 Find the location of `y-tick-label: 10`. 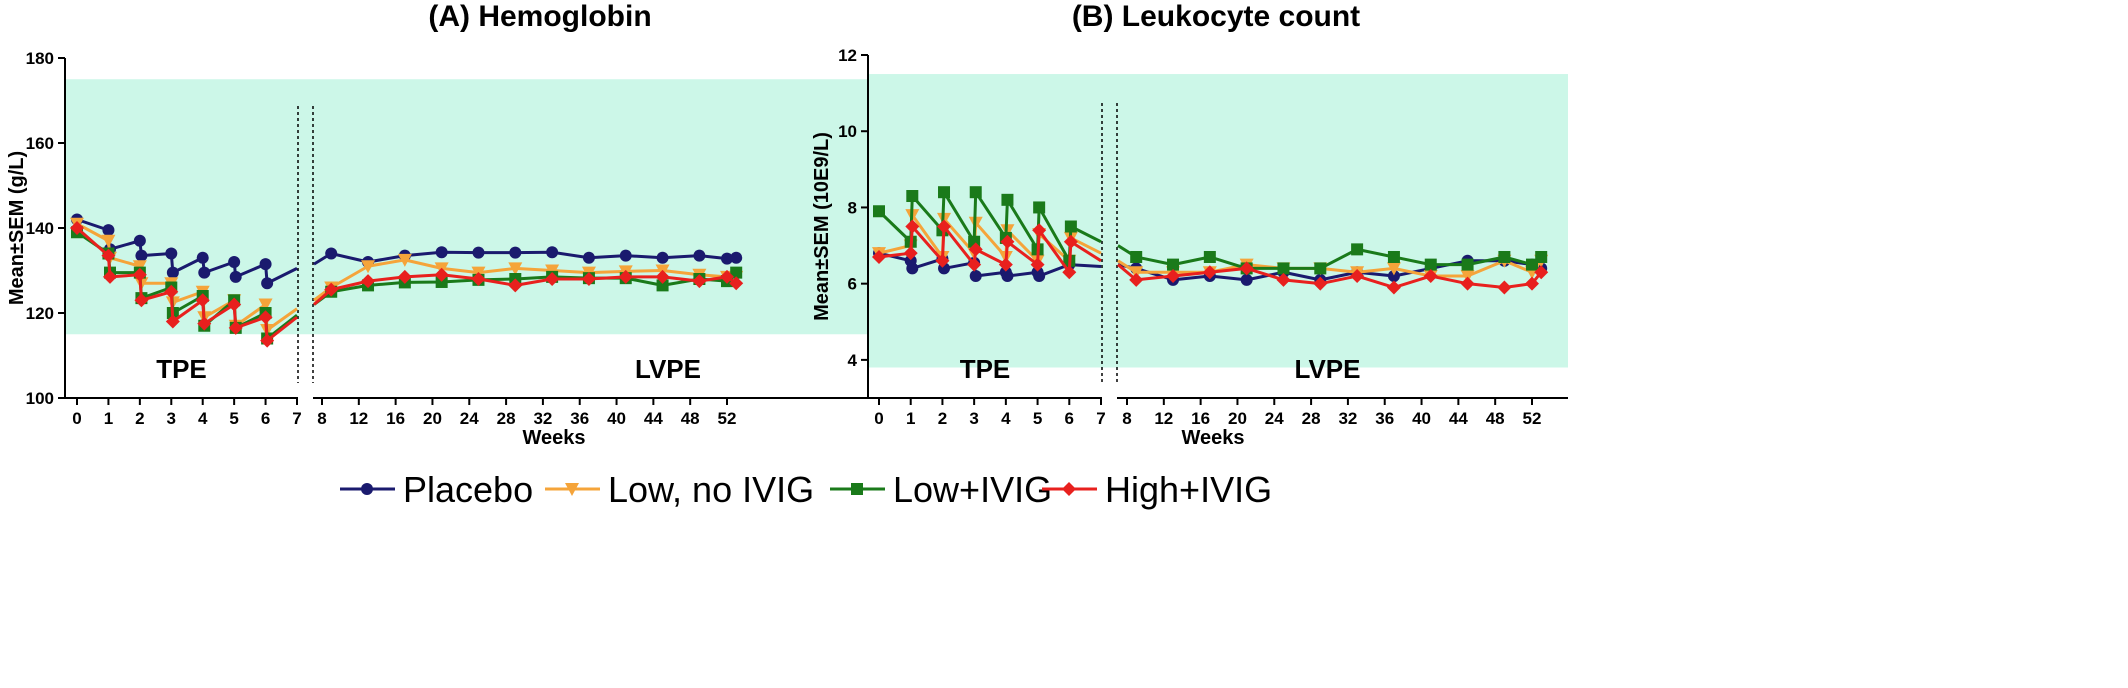

y-tick-label: 10 is located at coordinates (847, 131).